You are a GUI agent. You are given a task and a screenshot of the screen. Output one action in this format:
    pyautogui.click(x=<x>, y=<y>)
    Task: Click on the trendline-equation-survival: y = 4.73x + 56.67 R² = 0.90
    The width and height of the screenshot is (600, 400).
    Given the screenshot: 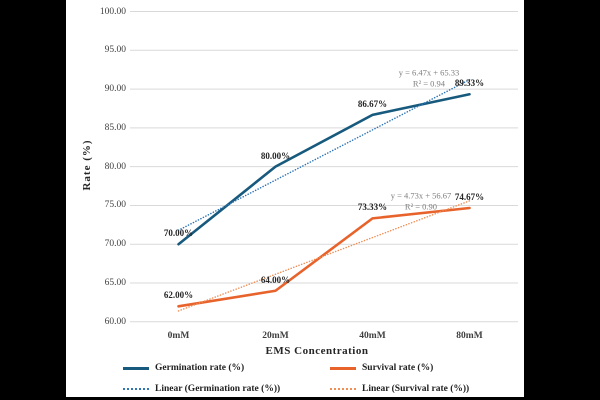 What is the action you would take?
    pyautogui.click(x=421, y=201)
    